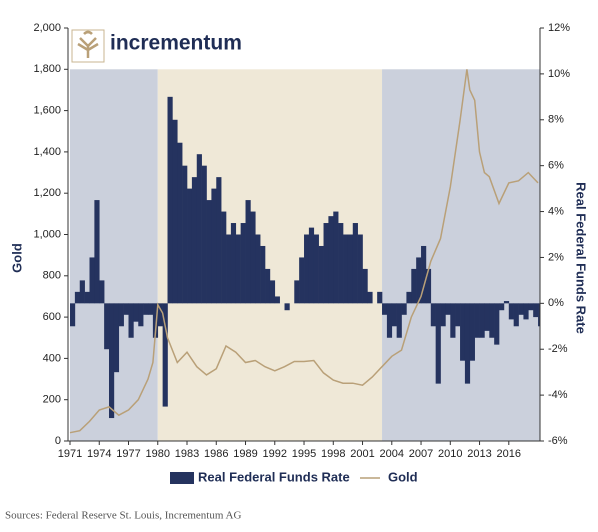 The height and width of the screenshot is (532, 598). Describe the element at coordinates (187, 454) in the screenshot. I see `x-tick-label: 1983` at that location.